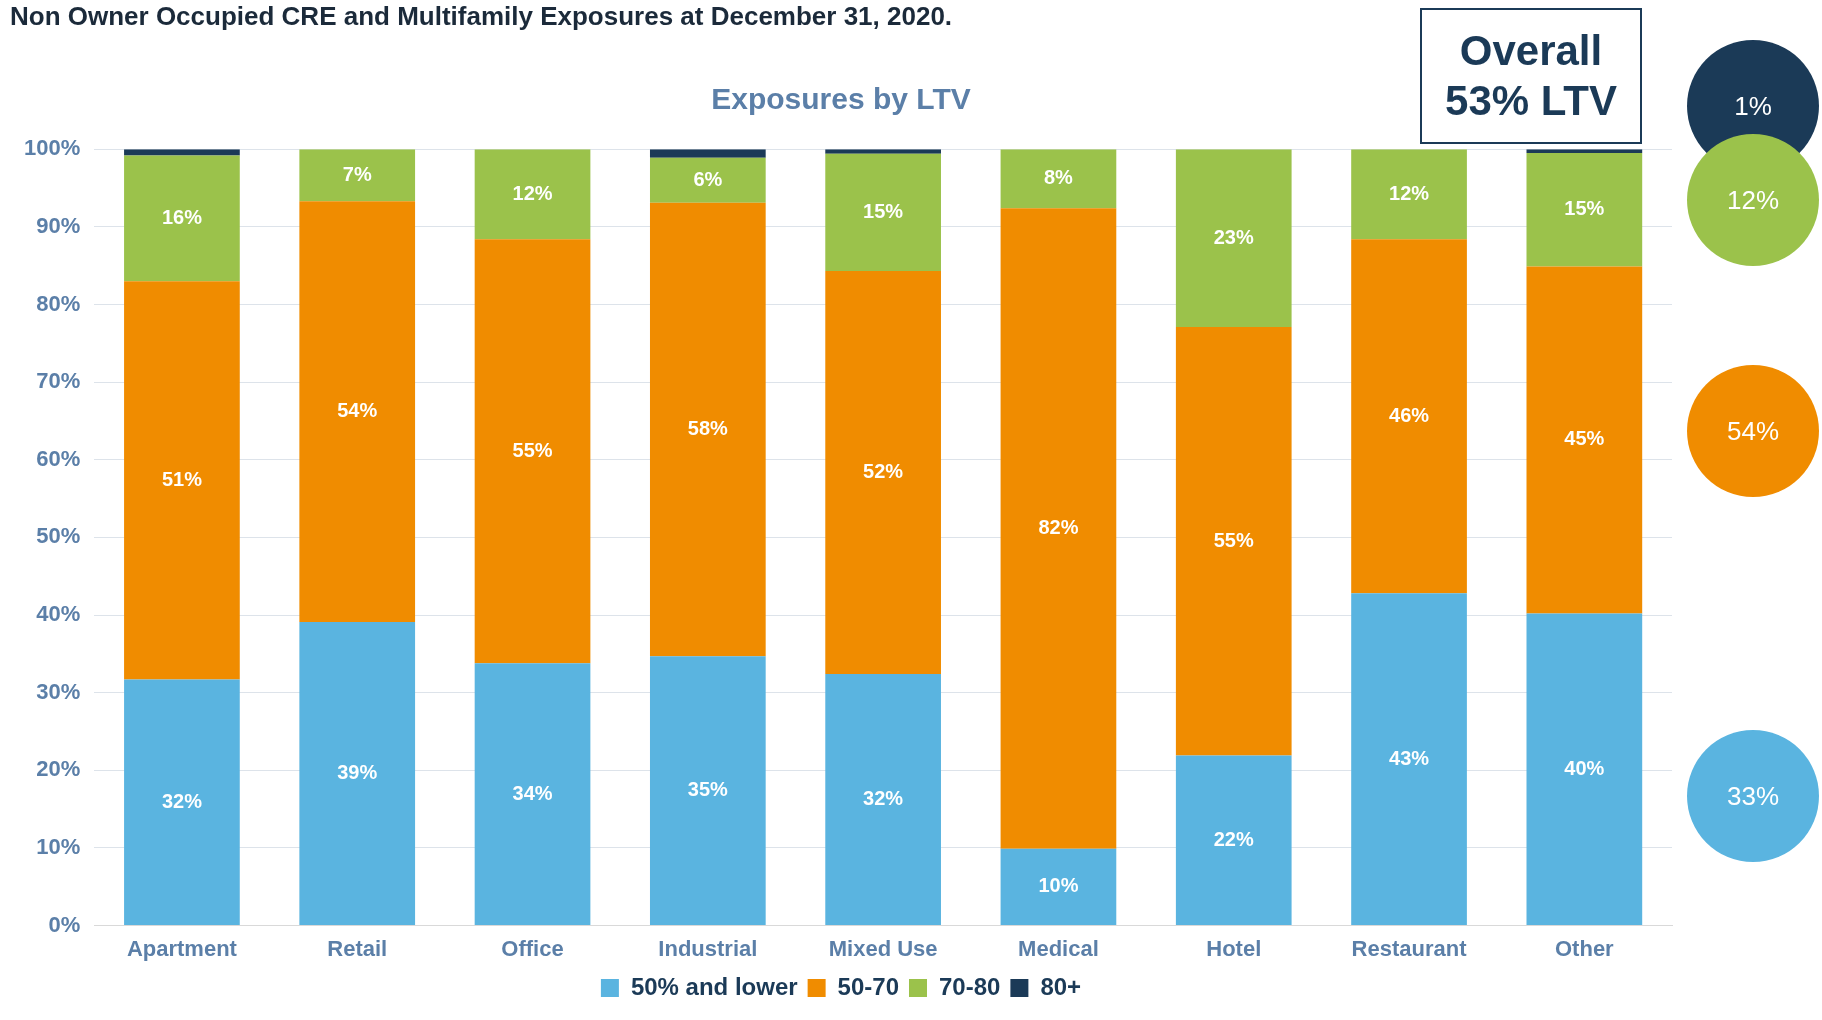 This screenshot has width=1822, height=1020. Describe the element at coordinates (58, 691) in the screenshot. I see `y-tick-label: 30%` at that location.